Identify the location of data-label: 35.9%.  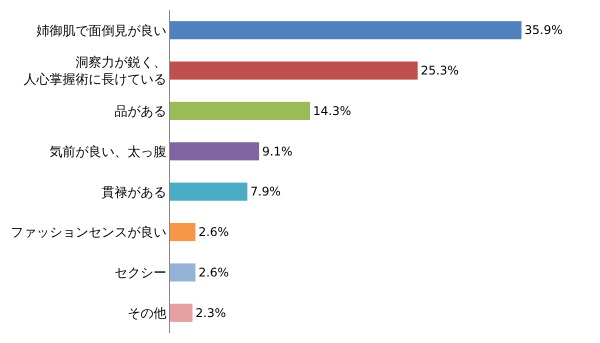
(543, 30).